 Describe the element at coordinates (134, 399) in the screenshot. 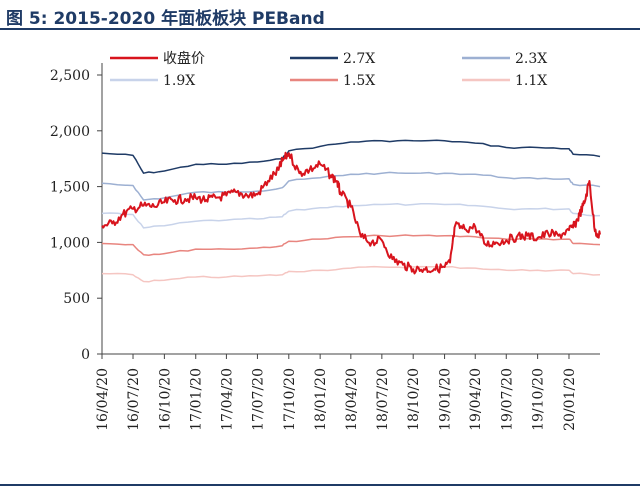

I see `x-tick-label: 16/07/20` at that location.